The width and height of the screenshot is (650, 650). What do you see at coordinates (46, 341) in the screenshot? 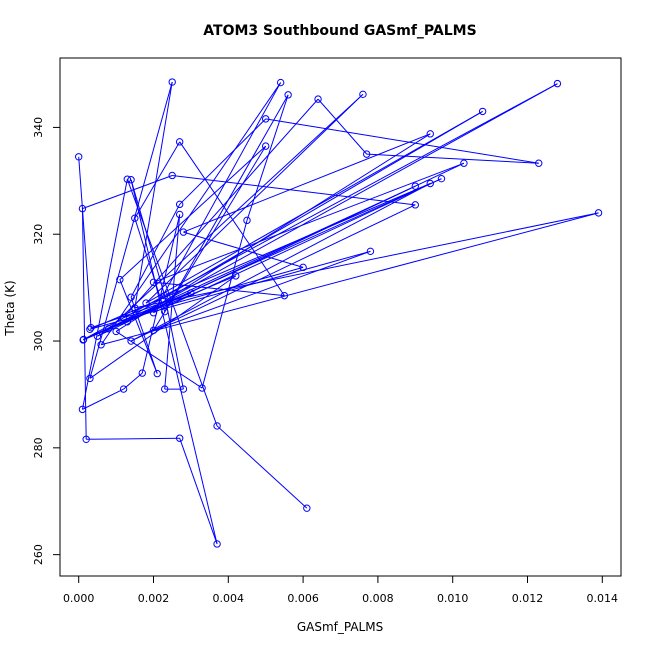
I see `y-axis: 260 280 300 320 340` at bounding box center [46, 341].